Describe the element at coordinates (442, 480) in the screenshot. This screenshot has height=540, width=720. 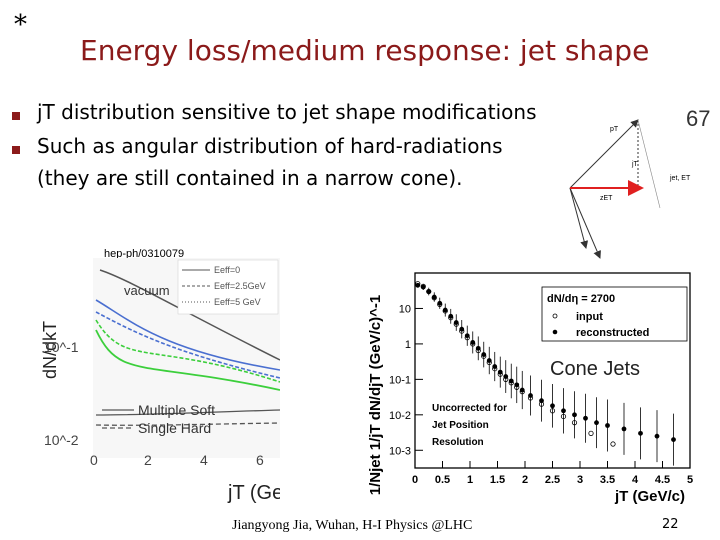
I see `right-xtick-label: 0.5` at that location.